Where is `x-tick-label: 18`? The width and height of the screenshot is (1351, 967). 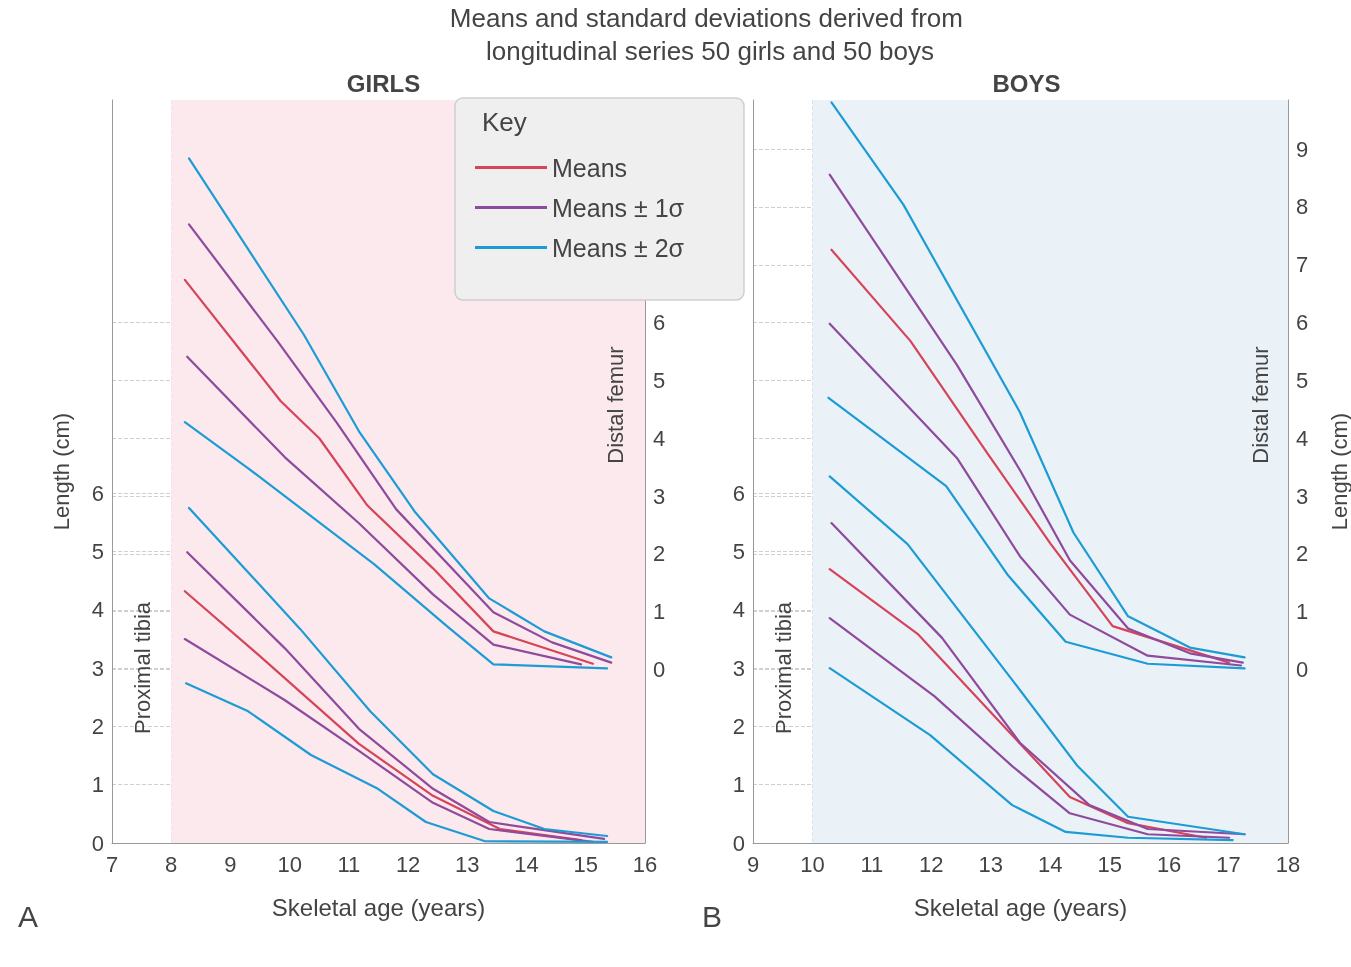
x-tick-label: 18 is located at coordinates (1288, 864).